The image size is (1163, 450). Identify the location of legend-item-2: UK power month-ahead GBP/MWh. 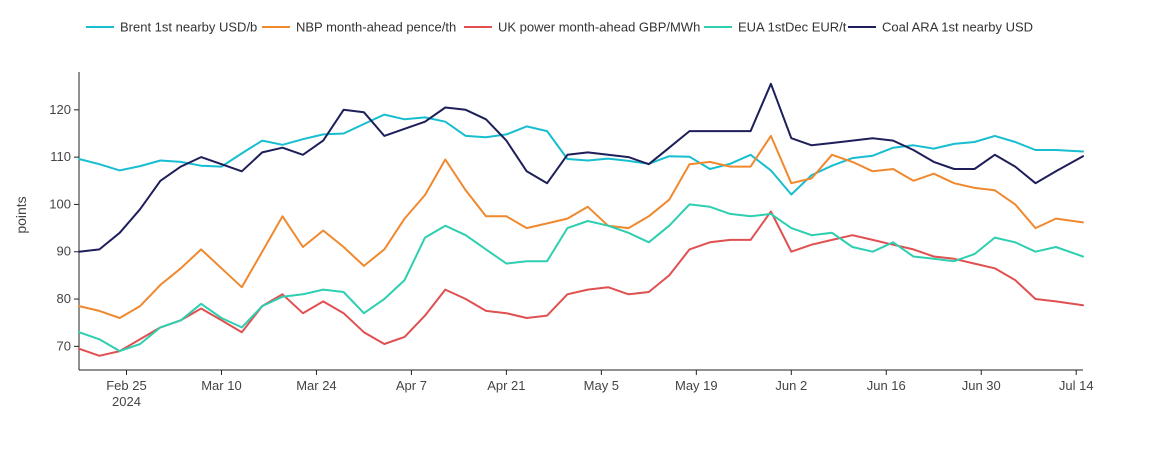
(582, 27).